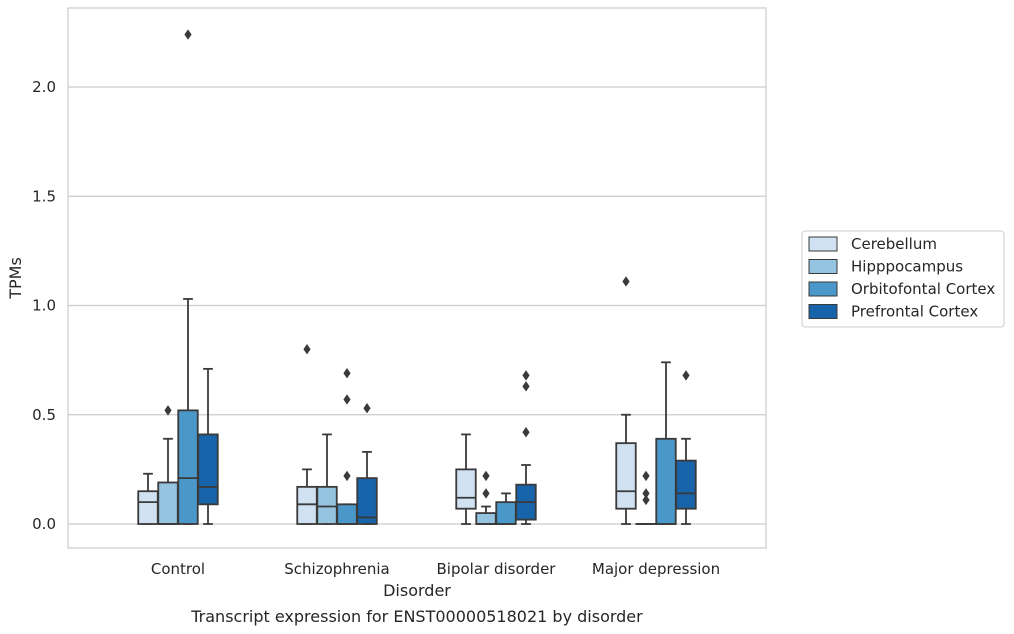  Describe the element at coordinates (178, 569) in the screenshot. I see `x-tick-label: Control` at that location.